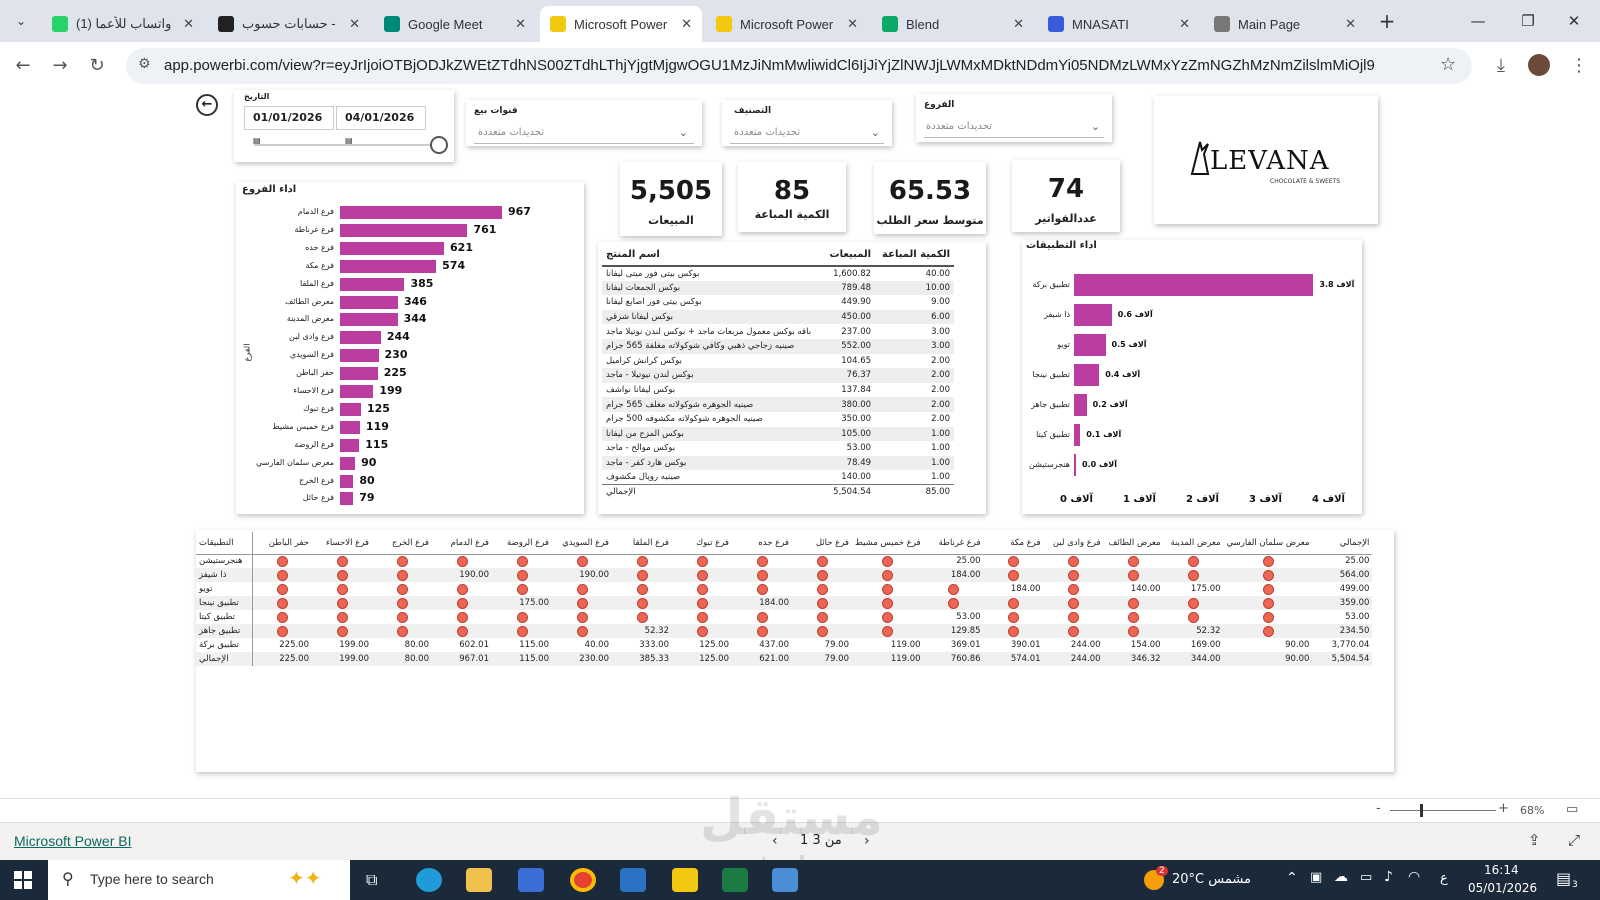 This screenshot has height=900, width=1600. What do you see at coordinates (1388, 877) in the screenshot?
I see `speaker-icon: ♪` at bounding box center [1388, 877].